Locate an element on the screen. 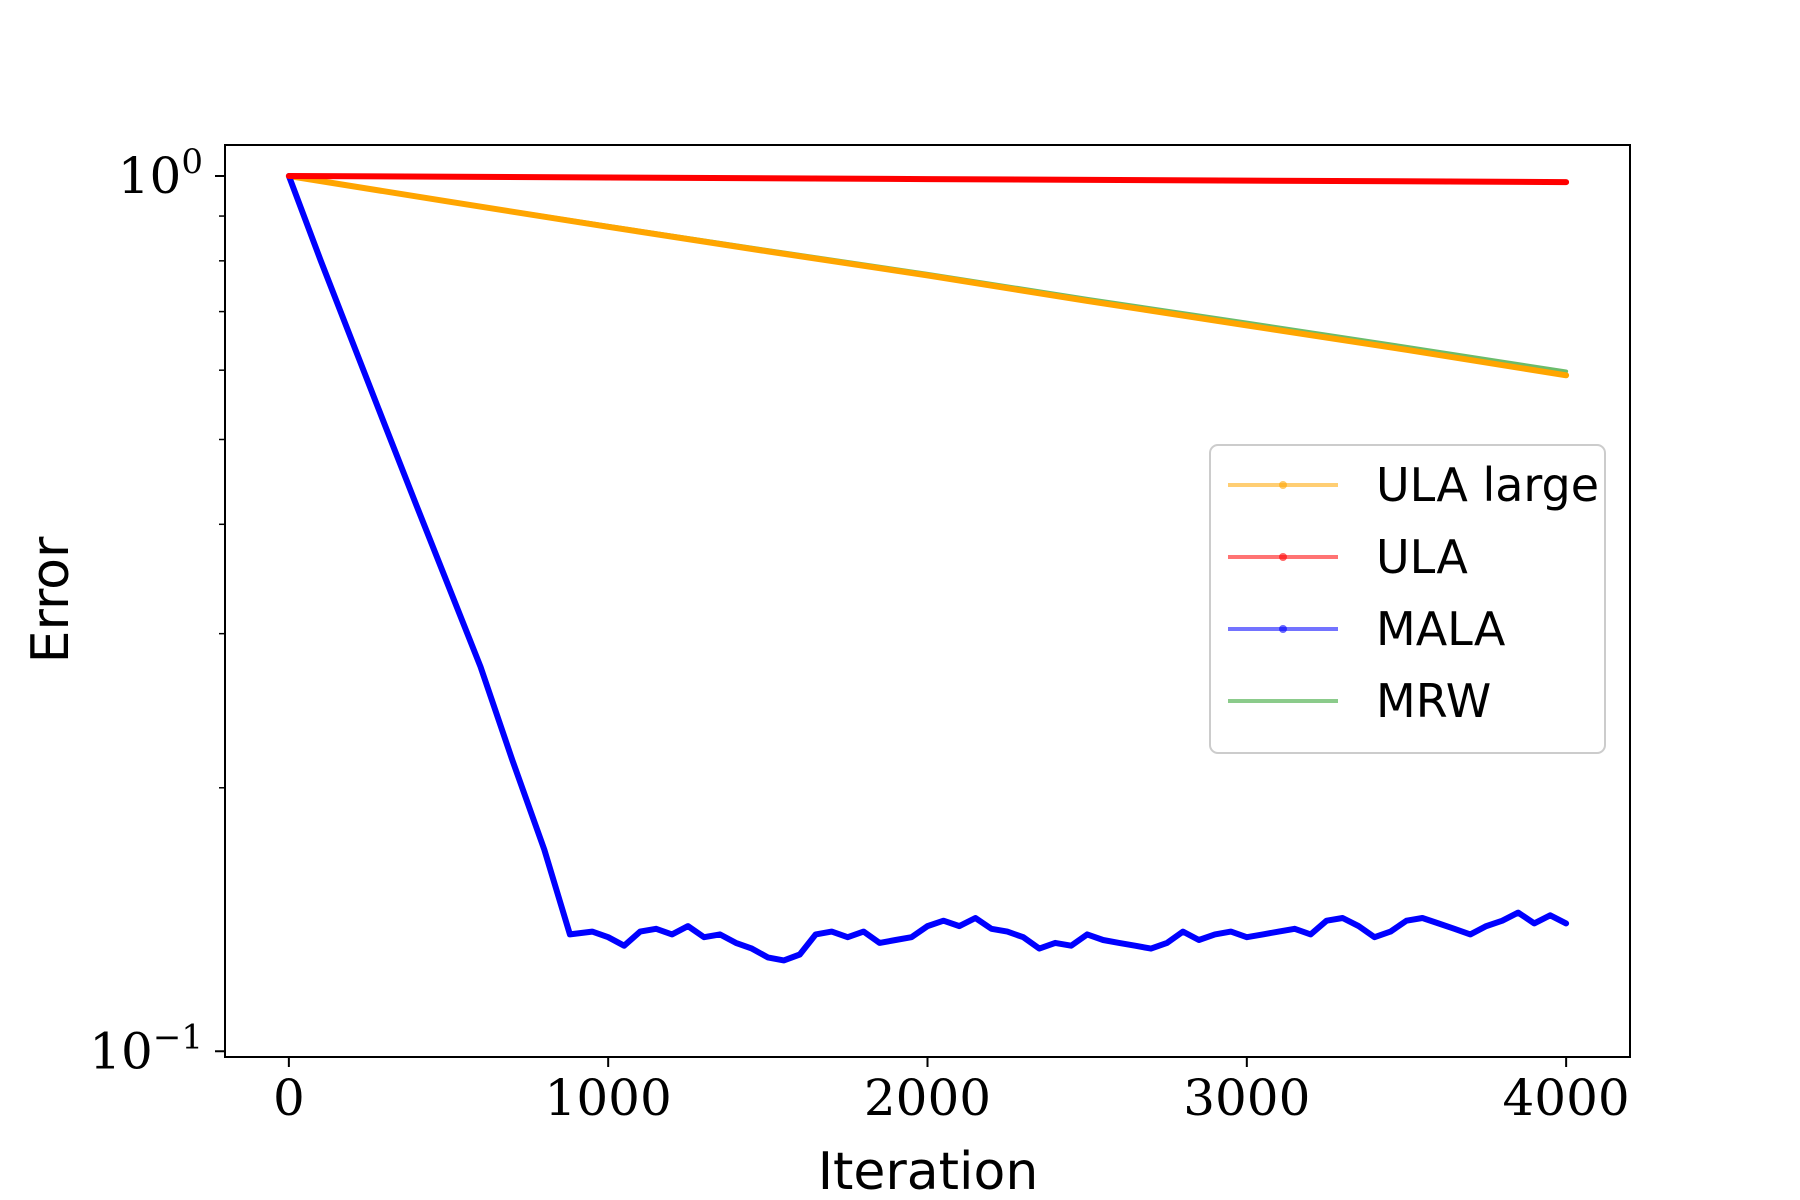  x-axis-ticks: 0 1000 2000 3000 4000 is located at coordinates (951, 1092).